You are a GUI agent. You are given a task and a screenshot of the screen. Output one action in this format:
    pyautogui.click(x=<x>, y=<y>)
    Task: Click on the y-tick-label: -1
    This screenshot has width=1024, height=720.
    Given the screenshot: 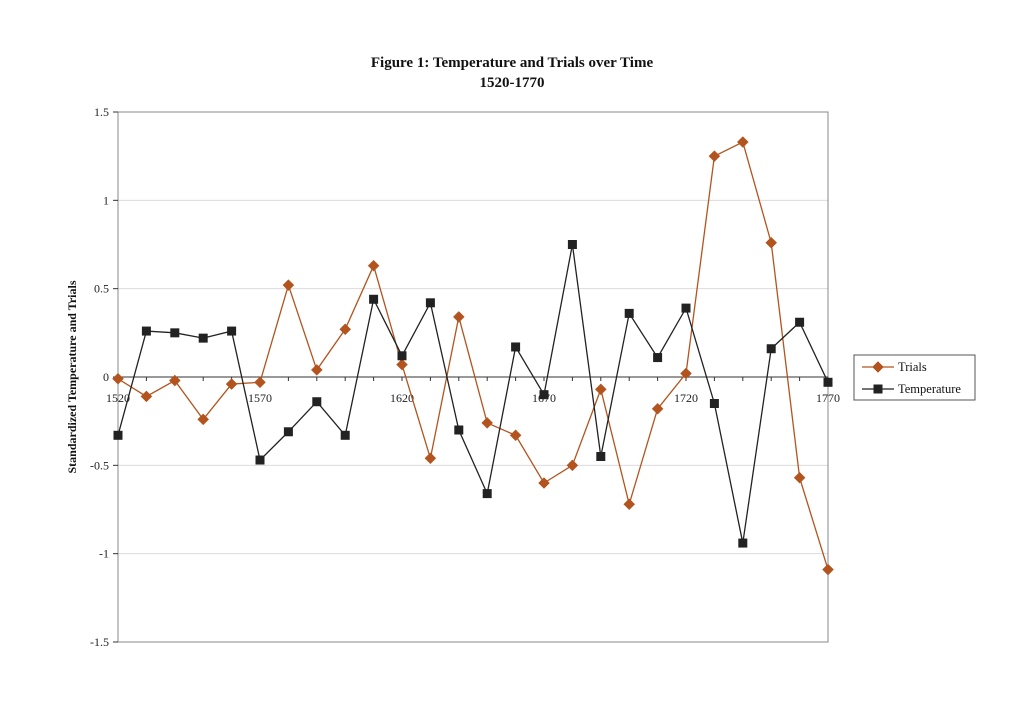 What is the action you would take?
    pyautogui.click(x=104, y=554)
    